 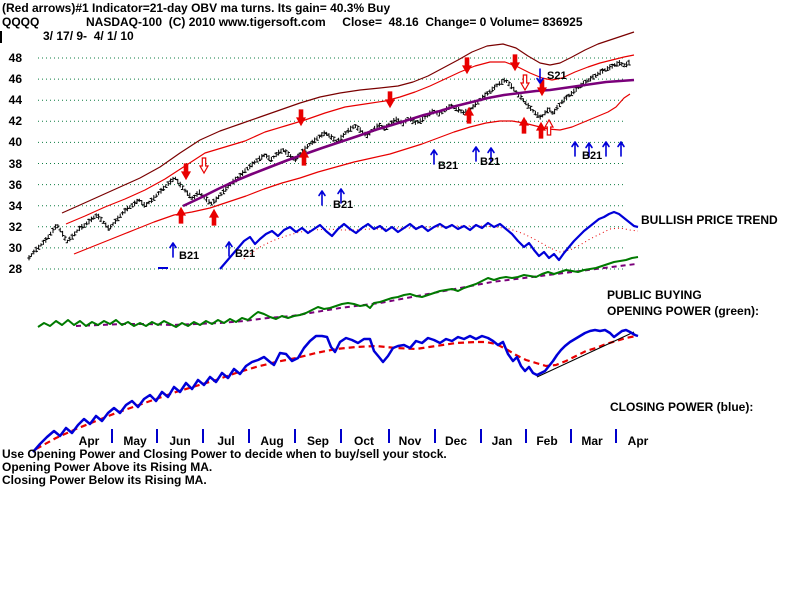 What do you see at coordinates (364, 441) in the screenshot?
I see `month-label-oct-6: Oct` at bounding box center [364, 441].